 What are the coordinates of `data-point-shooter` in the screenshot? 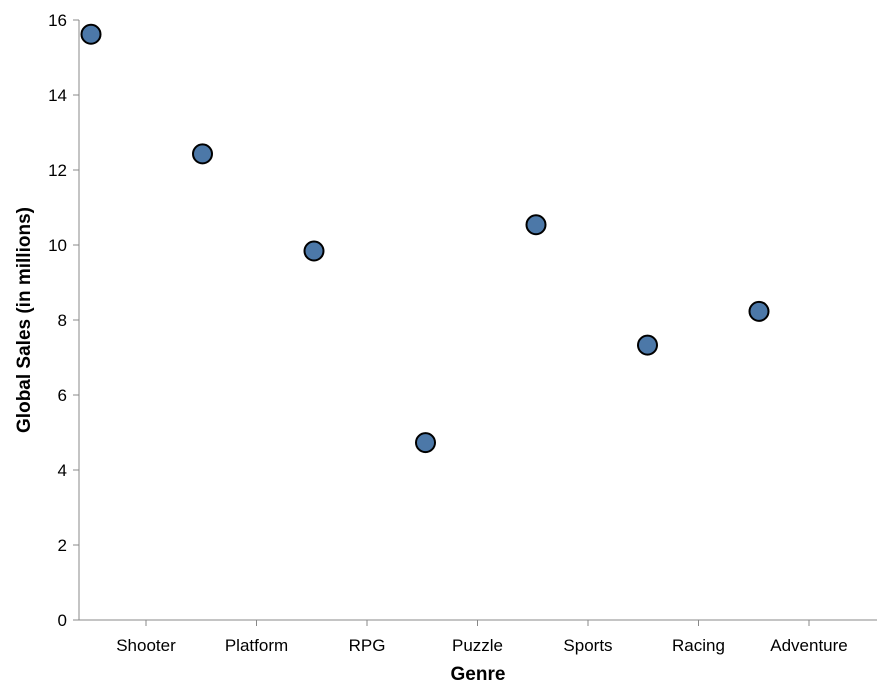 It's located at (91, 34).